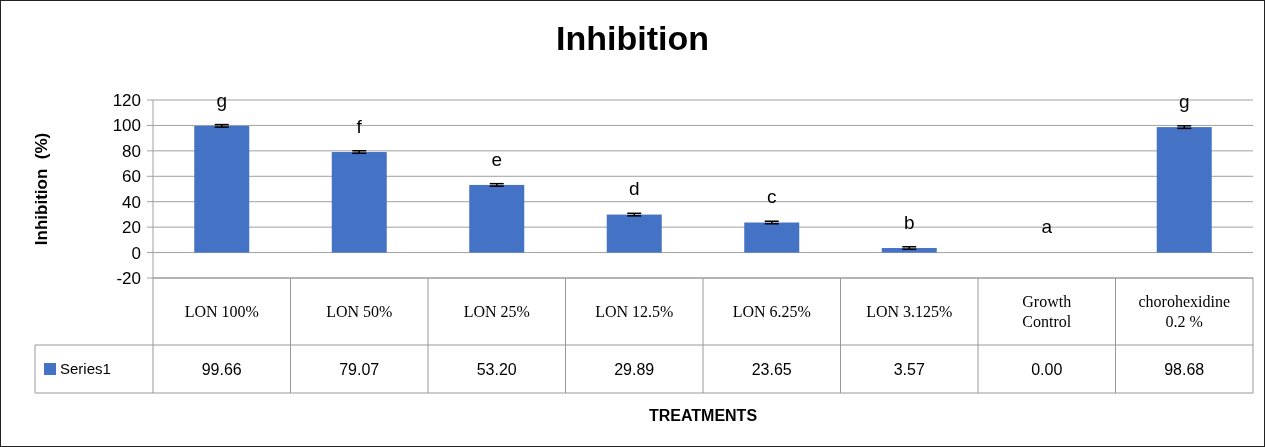 The image size is (1265, 447). Describe the element at coordinates (909, 369) in the screenshot. I see `data-label: 3.57` at that location.